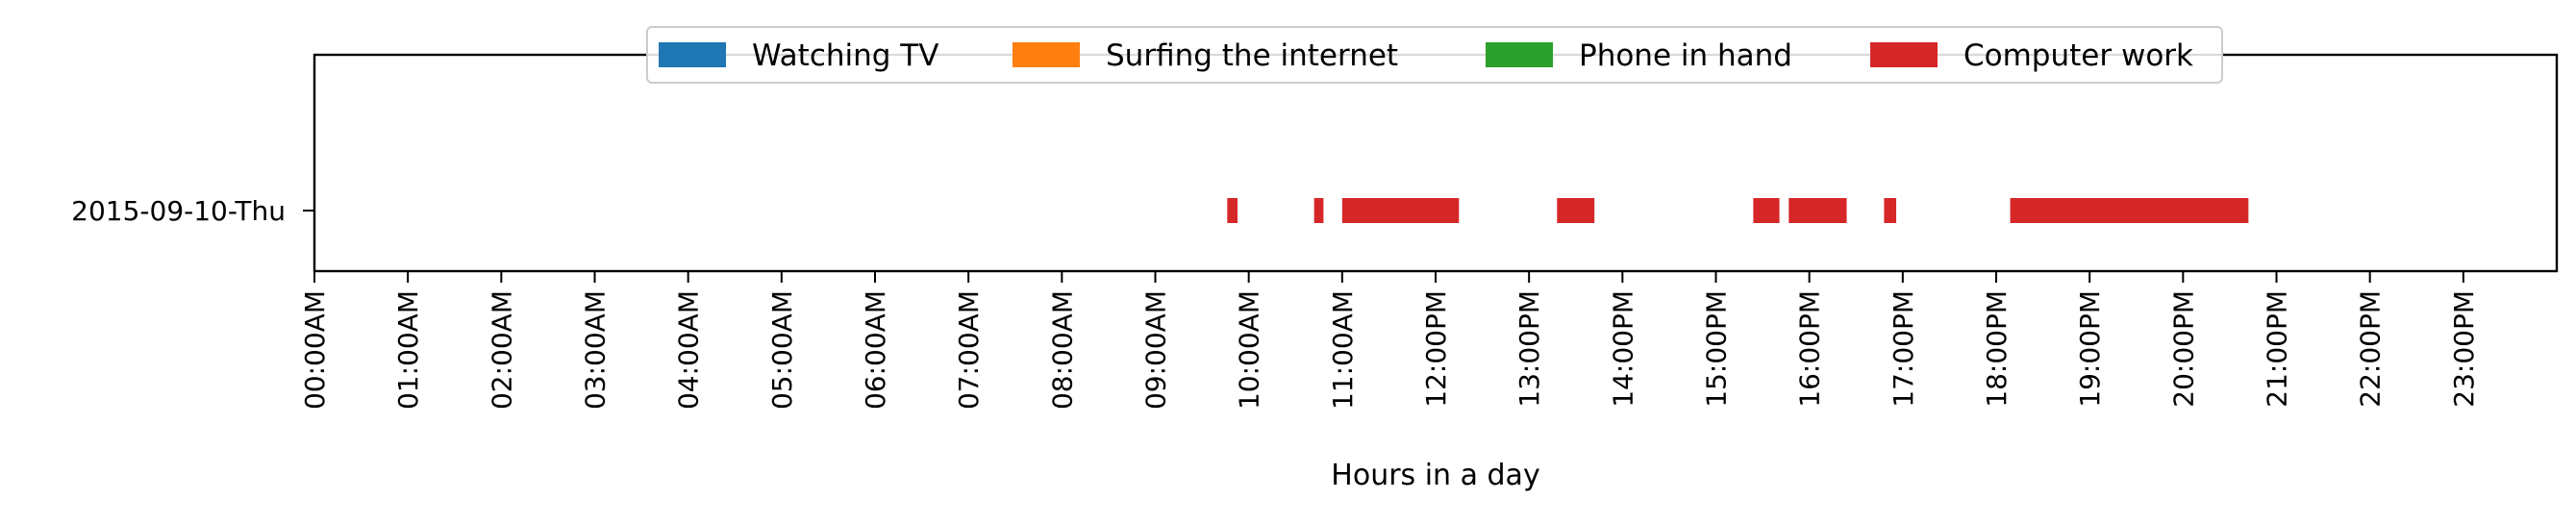 Image resolution: width=2576 pixels, height=524 pixels. I want to click on x-tick-label: 12:00PM, so click(1436, 349).